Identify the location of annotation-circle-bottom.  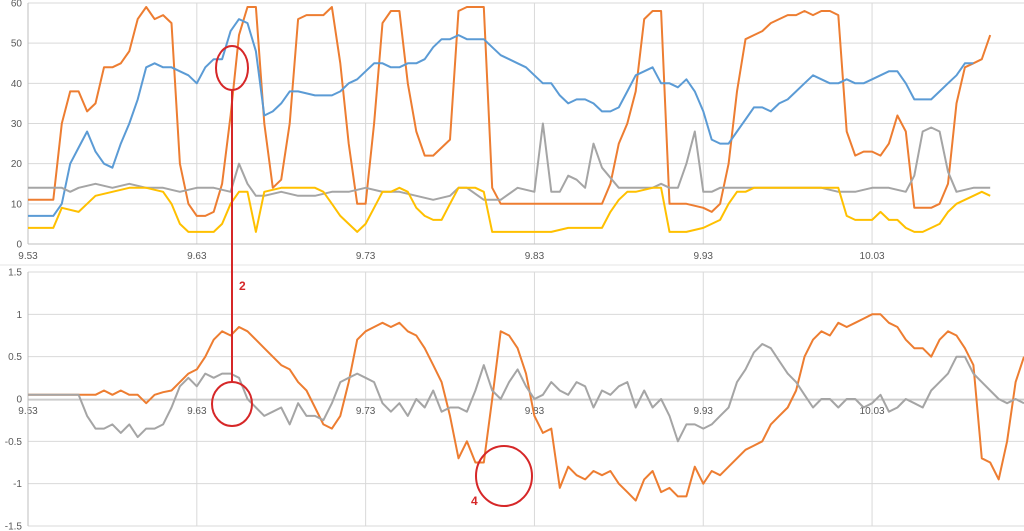
(504, 476).